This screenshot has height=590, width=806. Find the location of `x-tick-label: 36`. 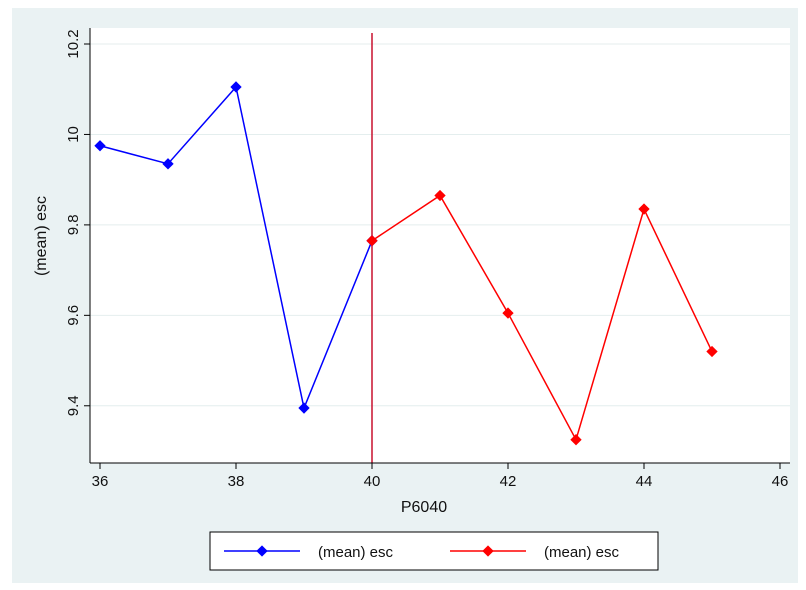

x-tick-label: 36 is located at coordinates (100, 481).